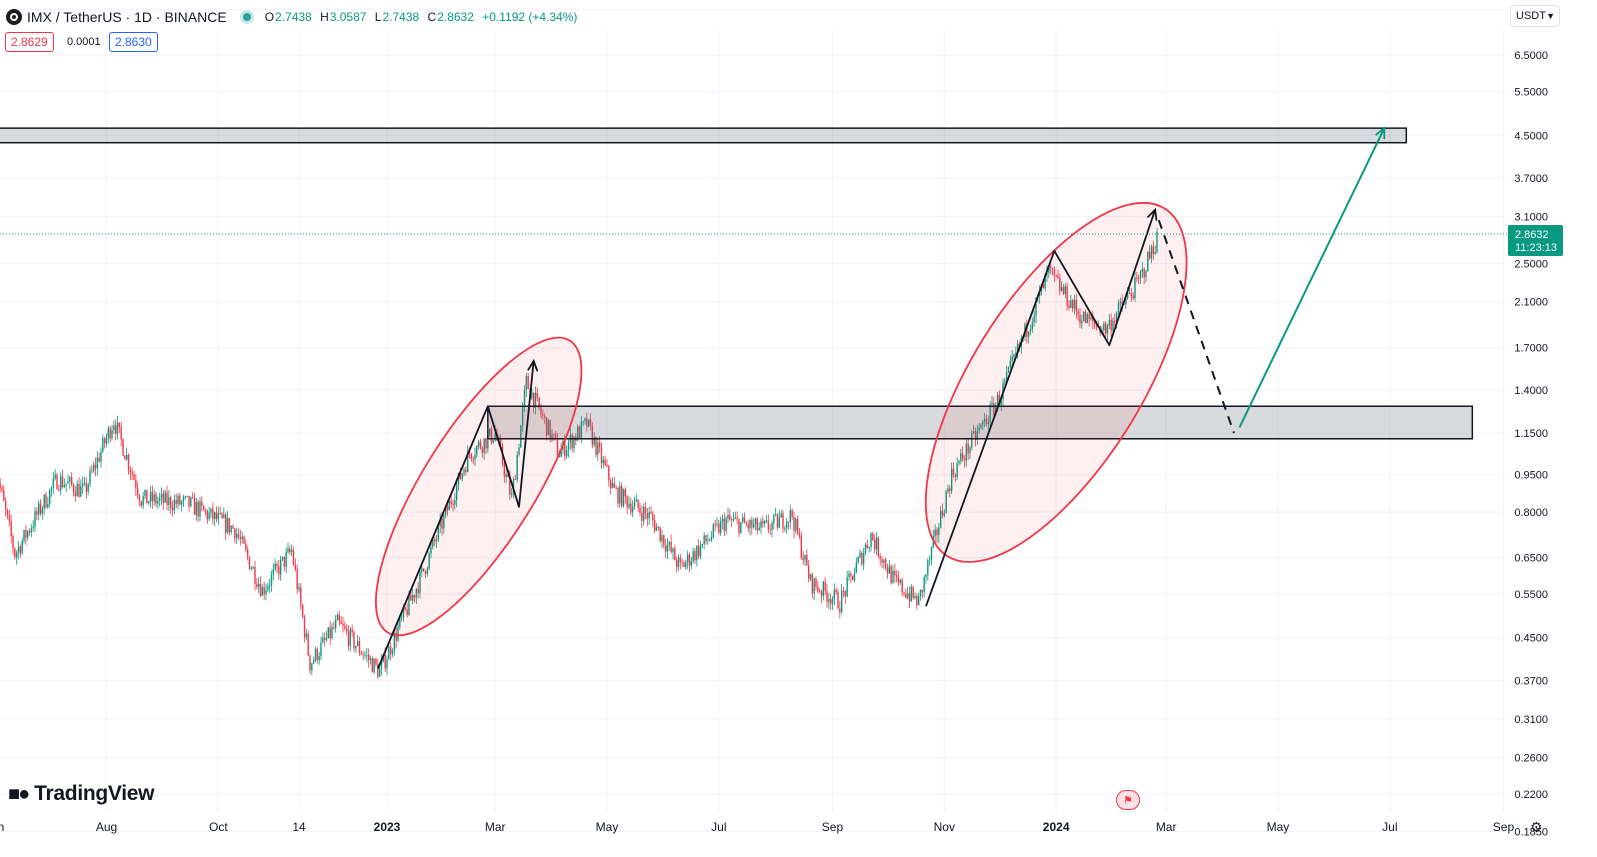 The image size is (1597, 857). What do you see at coordinates (1128, 800) in the screenshot?
I see `us-flag-icon: ⚑` at bounding box center [1128, 800].